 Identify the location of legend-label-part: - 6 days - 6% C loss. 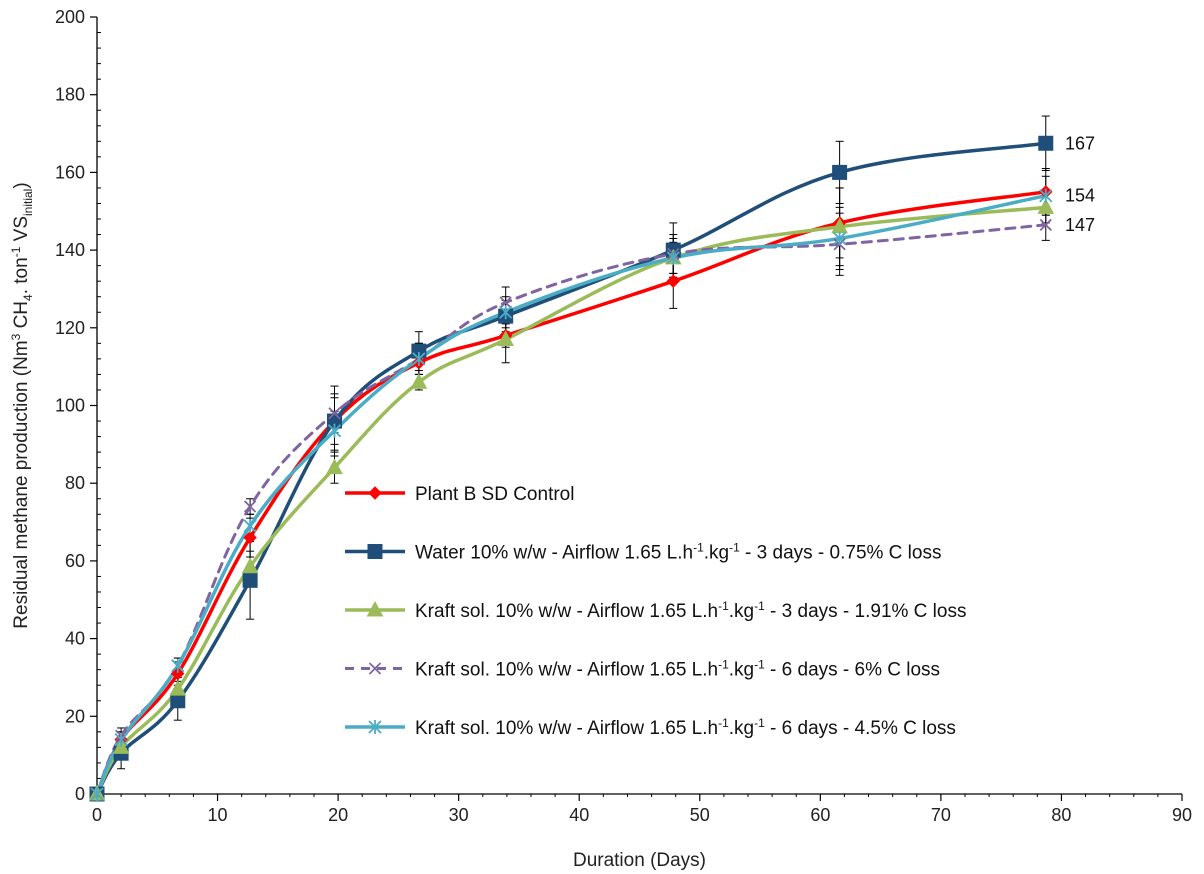
(852, 670).